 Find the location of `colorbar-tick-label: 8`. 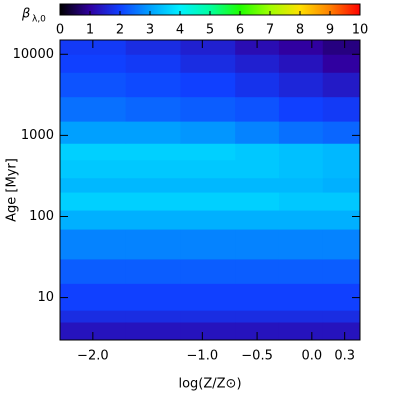

colorbar-tick-label: 8 is located at coordinates (300, 30).